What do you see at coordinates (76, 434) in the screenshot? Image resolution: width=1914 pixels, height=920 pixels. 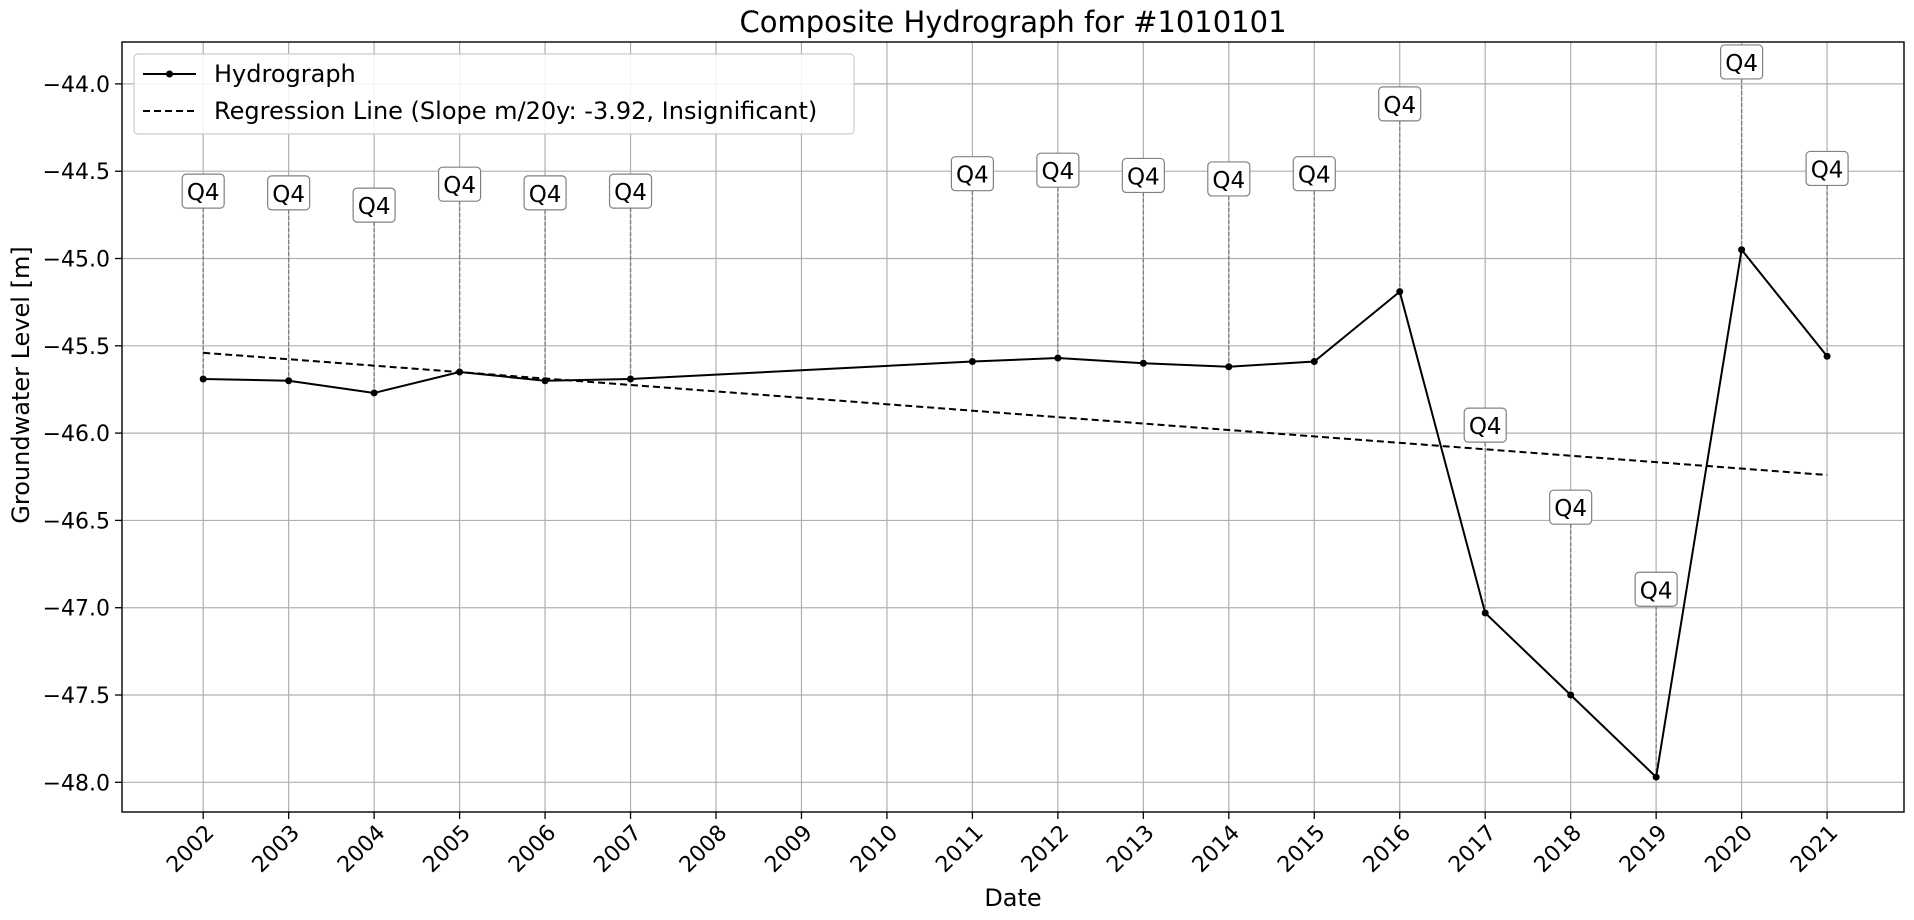 I see `y-tick-label: −46.0` at bounding box center [76, 434].